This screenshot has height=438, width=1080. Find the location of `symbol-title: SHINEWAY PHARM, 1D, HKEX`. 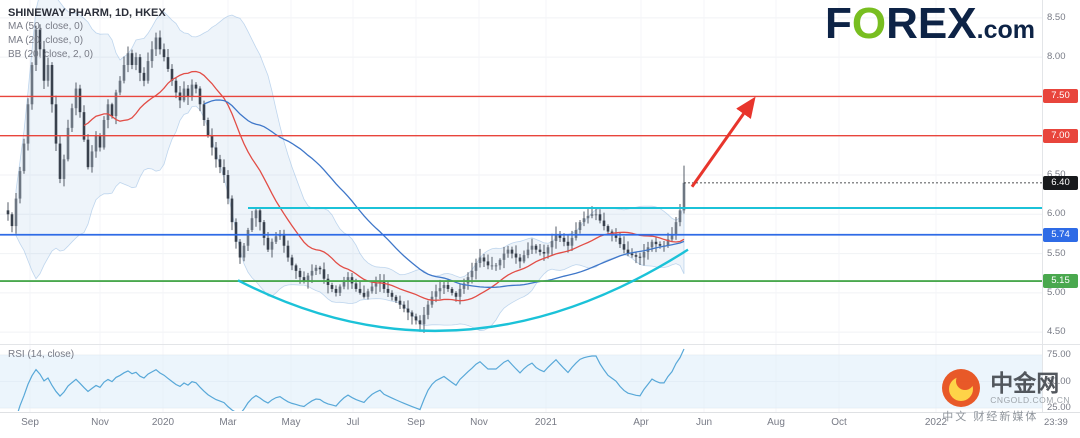

symbol-title: SHINEWAY PHARM, 1D, HKEX is located at coordinates (87, 13).